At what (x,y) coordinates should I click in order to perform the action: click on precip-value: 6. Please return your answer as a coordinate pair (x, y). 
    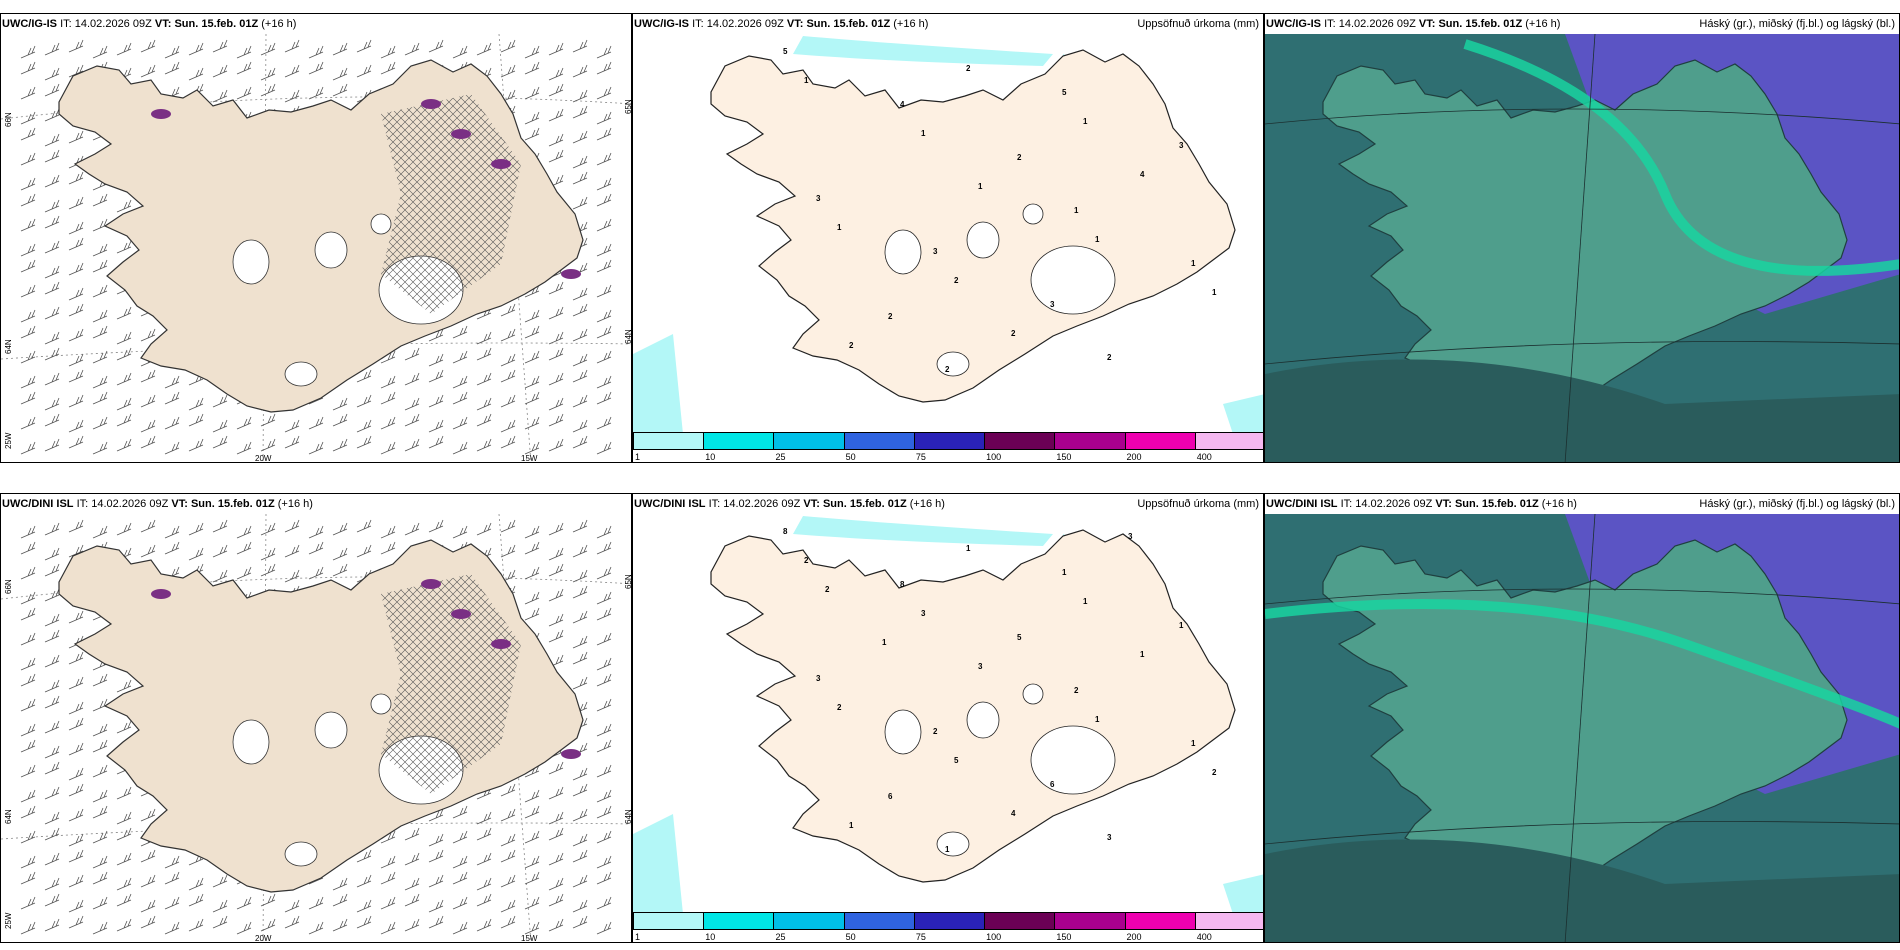
    Looking at the image, I should click on (1052, 784).